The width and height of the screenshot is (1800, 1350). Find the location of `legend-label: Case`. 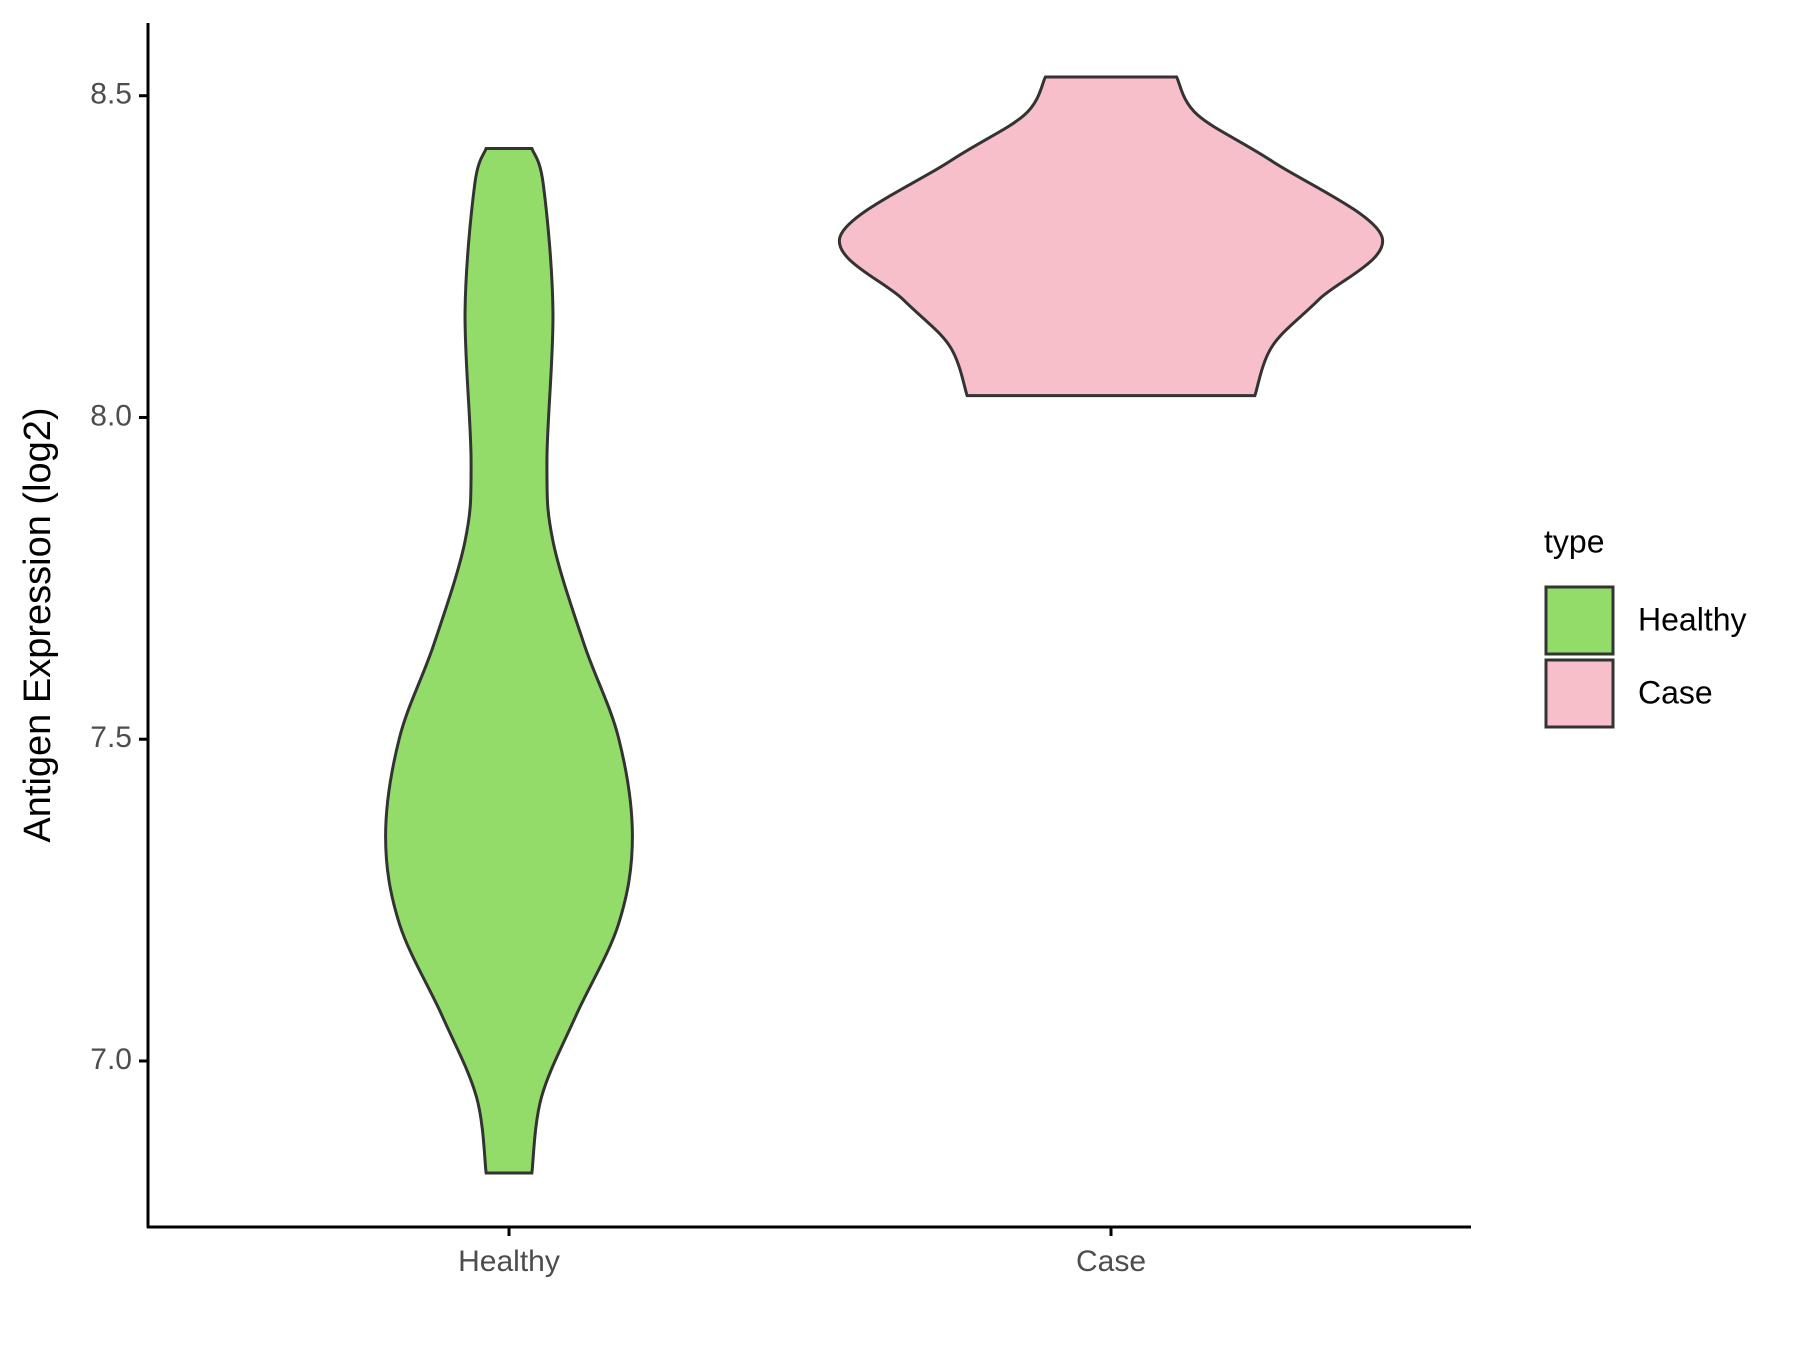

legend-label: Case is located at coordinates (1675, 692).